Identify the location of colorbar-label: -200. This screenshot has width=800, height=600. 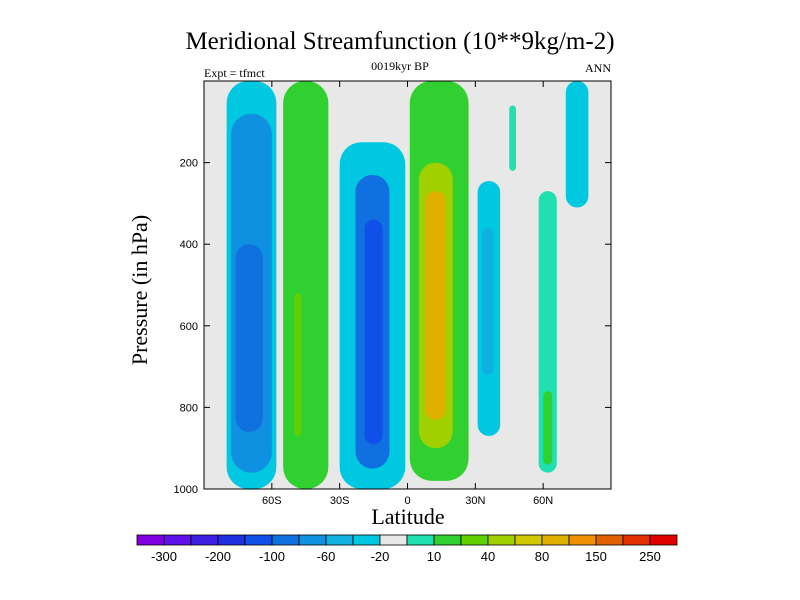
(218, 556).